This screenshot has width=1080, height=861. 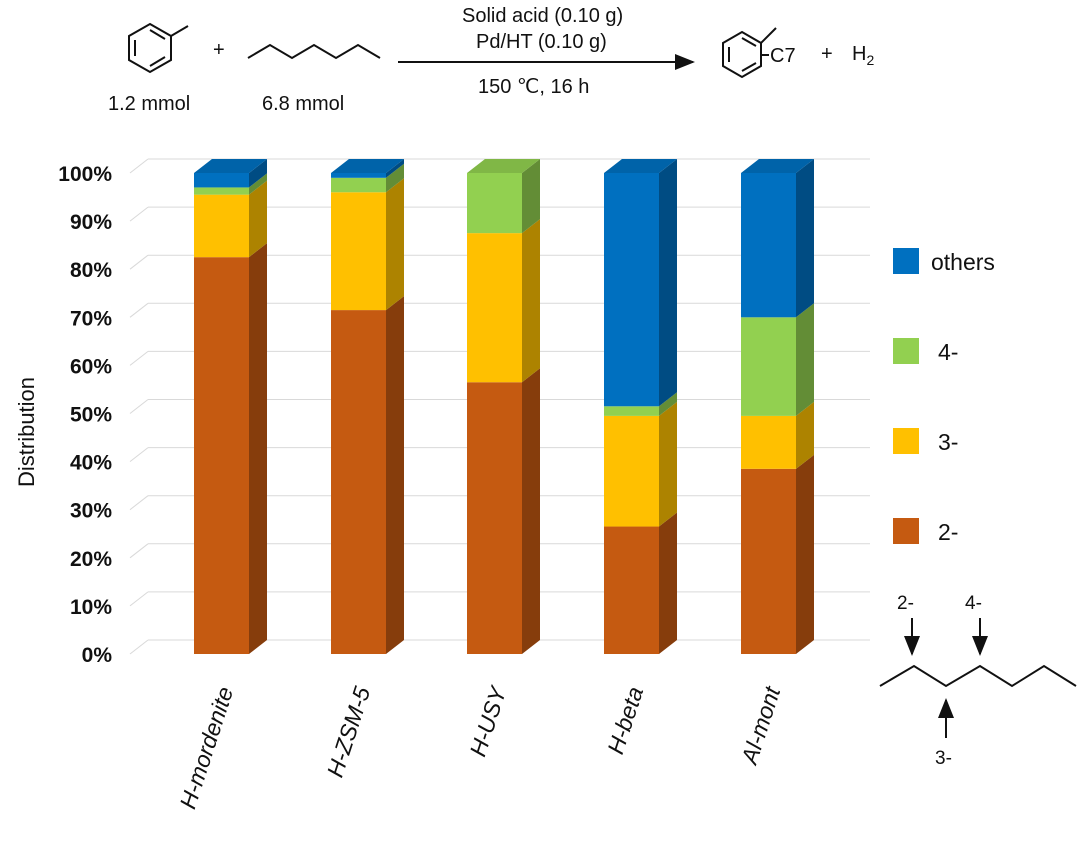 I want to click on toluene-amount: 1.2 mmol, so click(x=149, y=104).